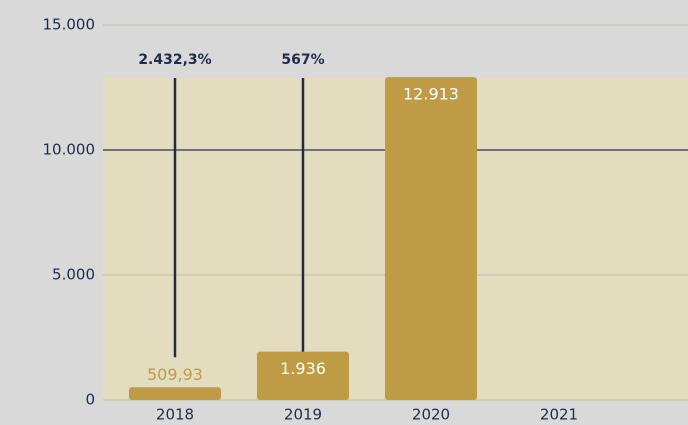 Image resolution: width=688 pixels, height=425 pixels. What do you see at coordinates (303, 368) in the screenshot?
I see `value-label: 1.936` at bounding box center [303, 368].